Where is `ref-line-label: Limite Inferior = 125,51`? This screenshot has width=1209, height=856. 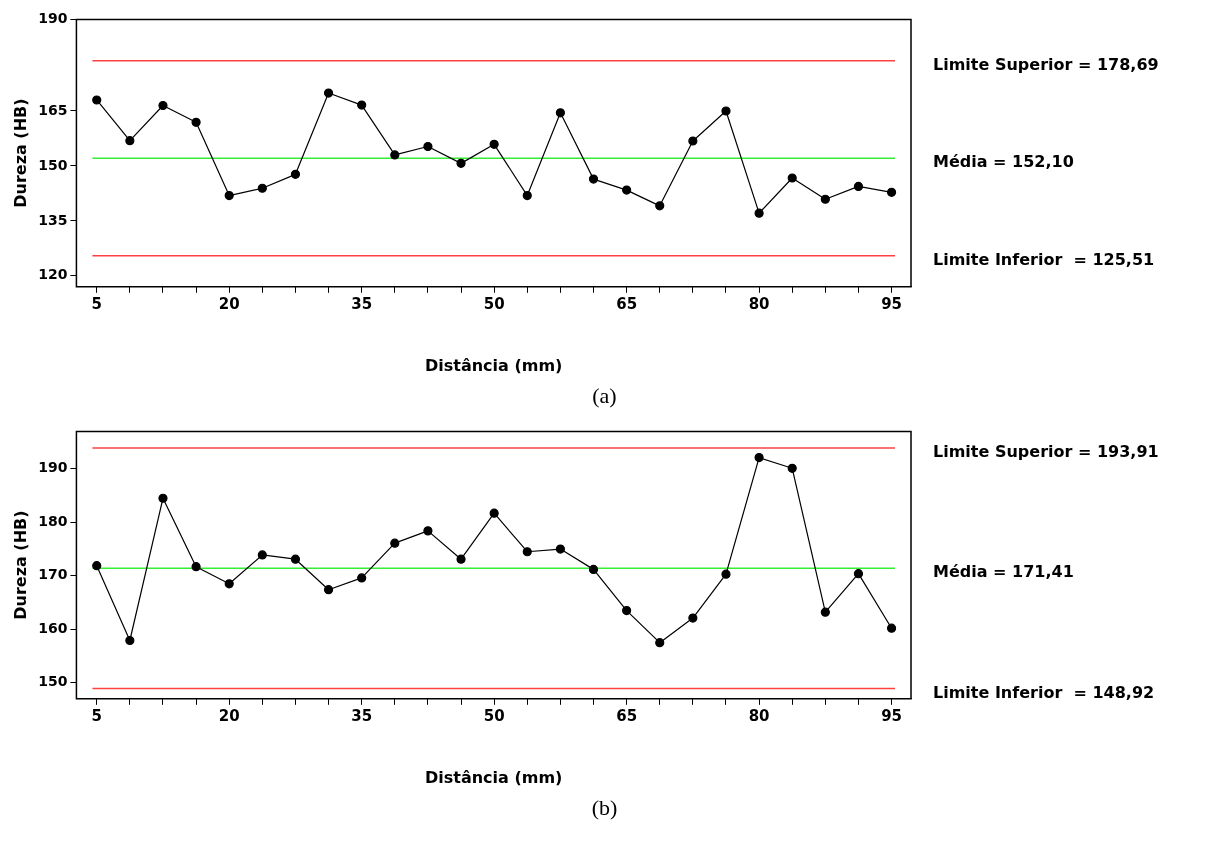
ref-line-label: Limite Inferior = 125,51 is located at coordinates (1044, 259).